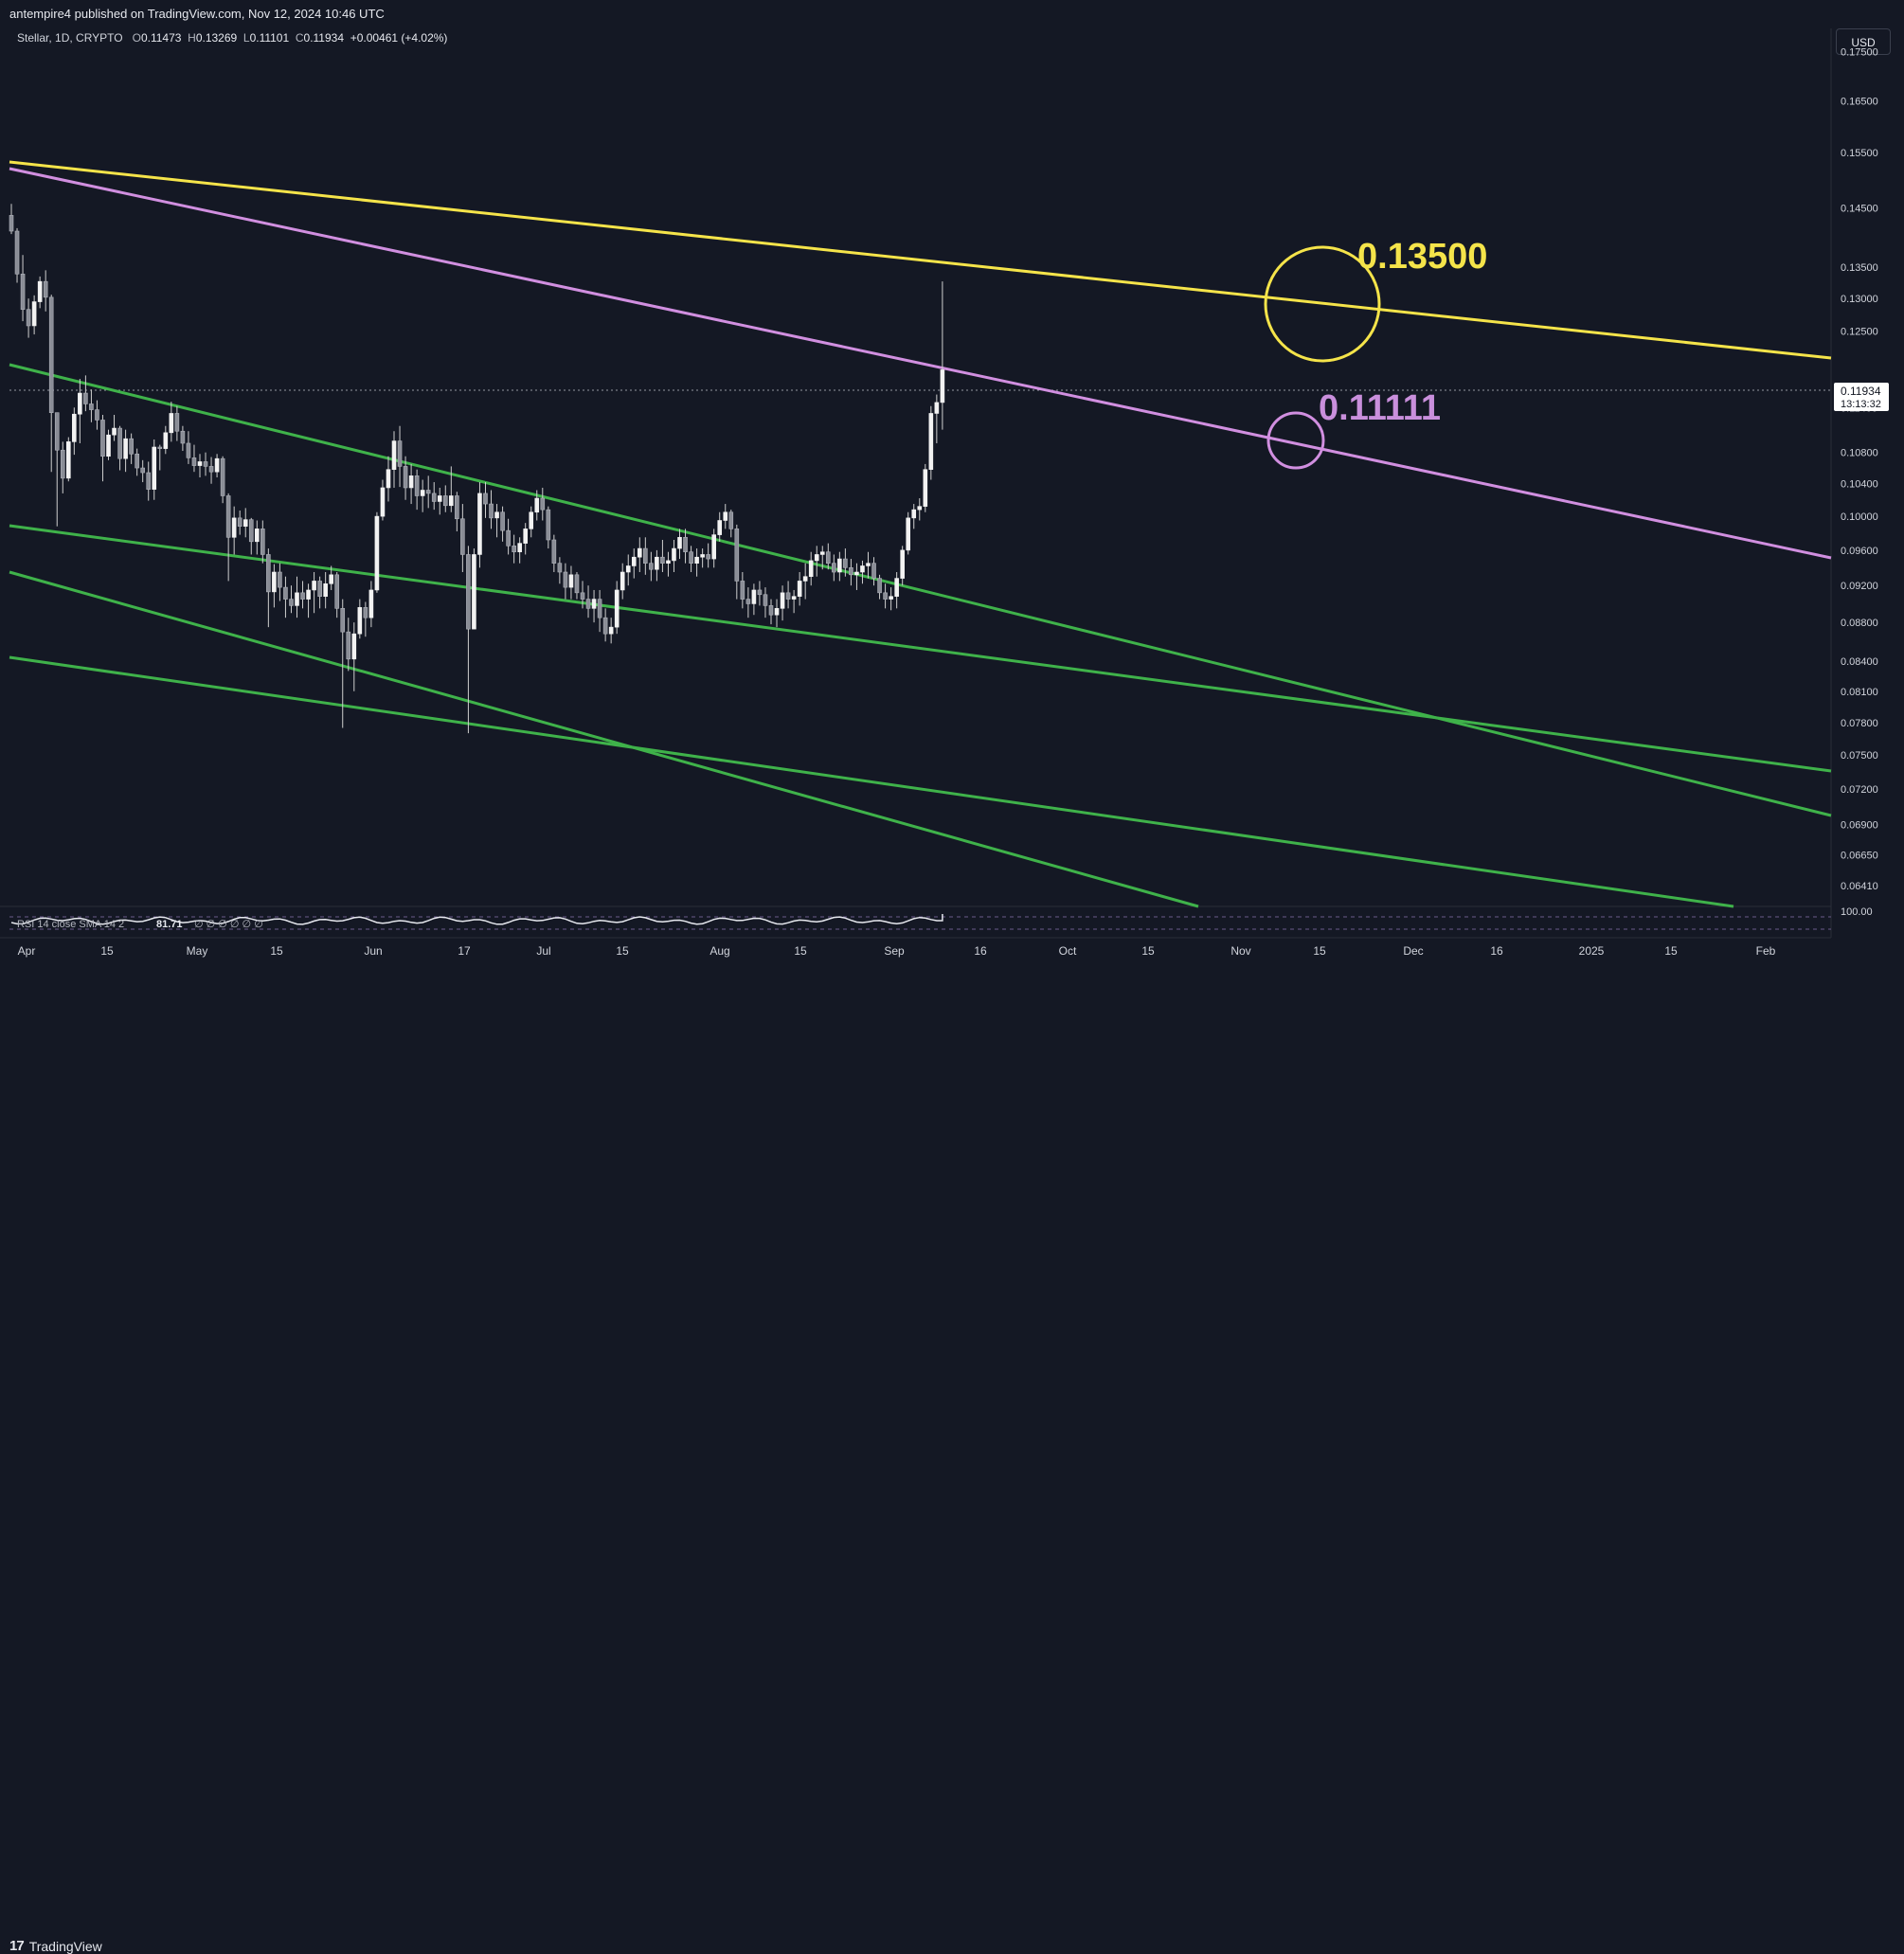  Describe the element at coordinates (70, 925) in the screenshot. I see `rsi-label: RSI 14 close SMA 14 2` at that location.